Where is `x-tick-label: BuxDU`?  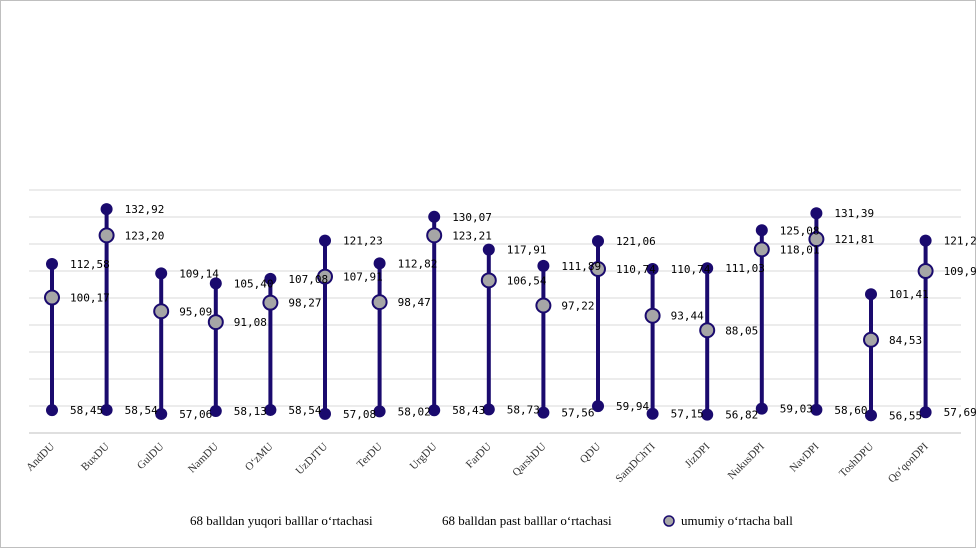 x-tick-label: BuxDU is located at coordinates (95, 457).